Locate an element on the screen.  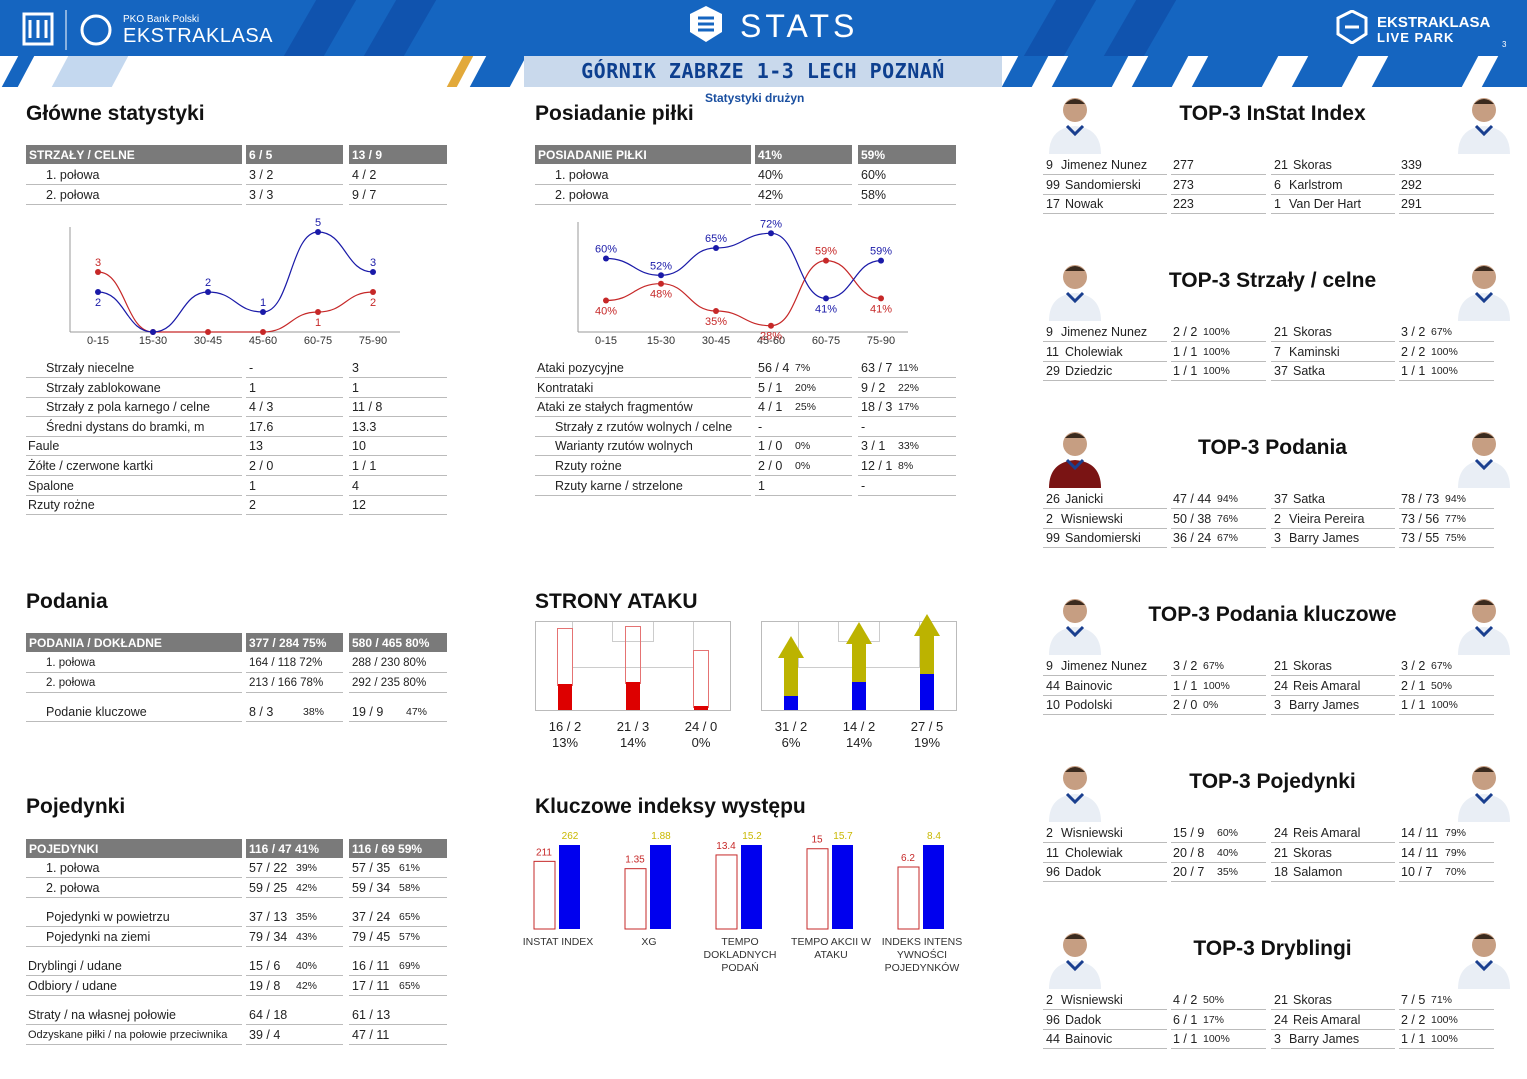
table-row: 3 / 3 is located at coordinates (294, 195).